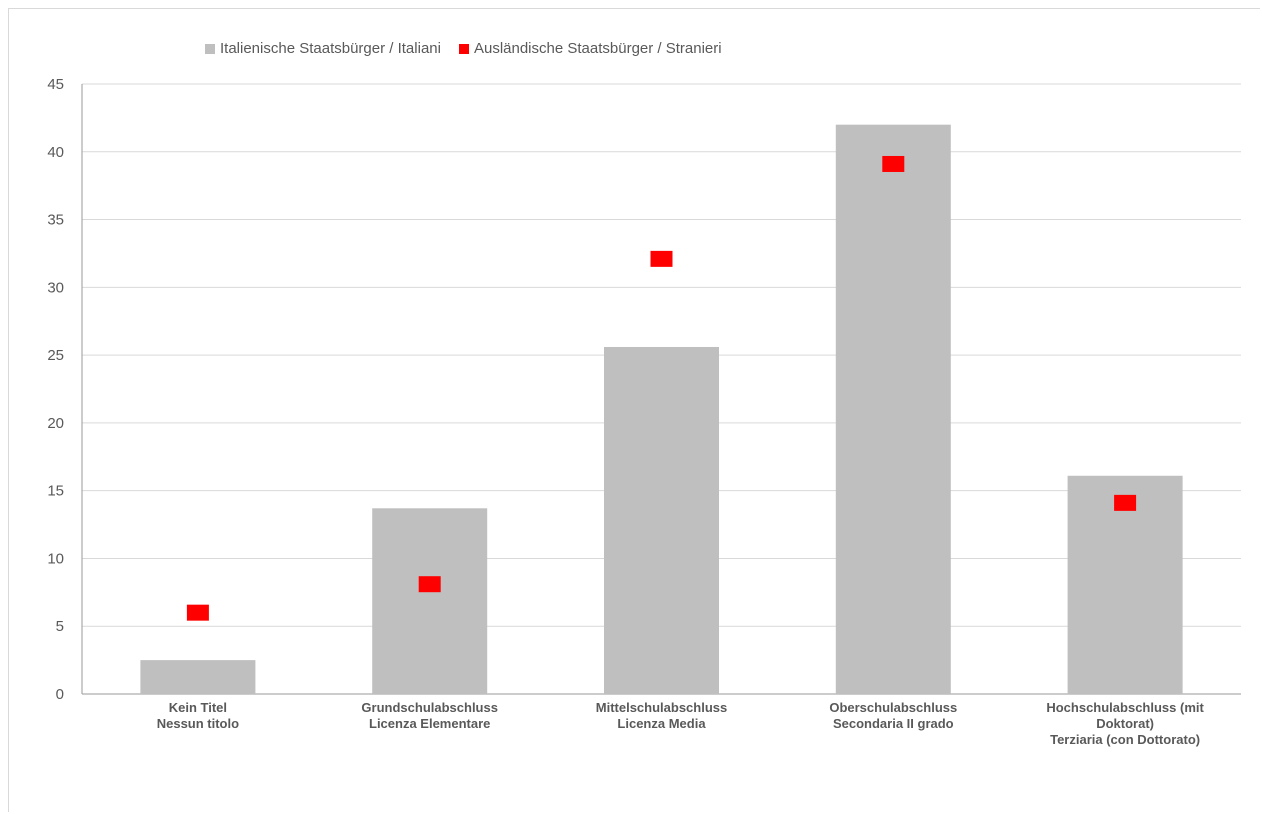  What do you see at coordinates (55, 423) in the screenshot?
I see `y-tick-label: 20` at bounding box center [55, 423].